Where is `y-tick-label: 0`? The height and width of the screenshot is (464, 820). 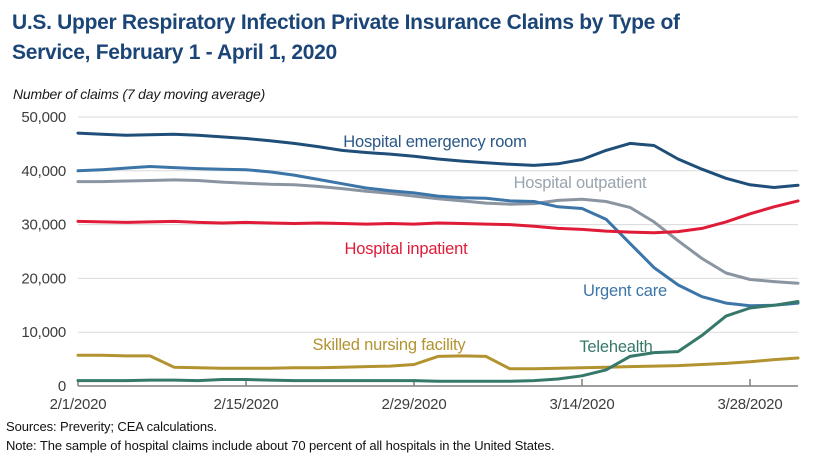
y-tick-label: 0 is located at coordinates (62, 386).